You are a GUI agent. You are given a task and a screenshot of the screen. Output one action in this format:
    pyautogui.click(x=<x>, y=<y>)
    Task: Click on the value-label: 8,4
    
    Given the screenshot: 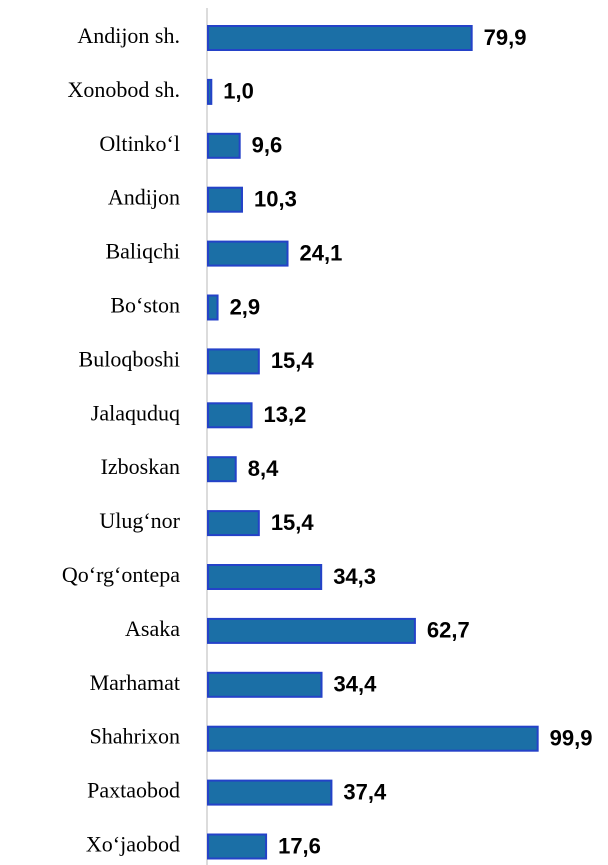 What is the action you would take?
    pyautogui.click(x=263, y=468)
    